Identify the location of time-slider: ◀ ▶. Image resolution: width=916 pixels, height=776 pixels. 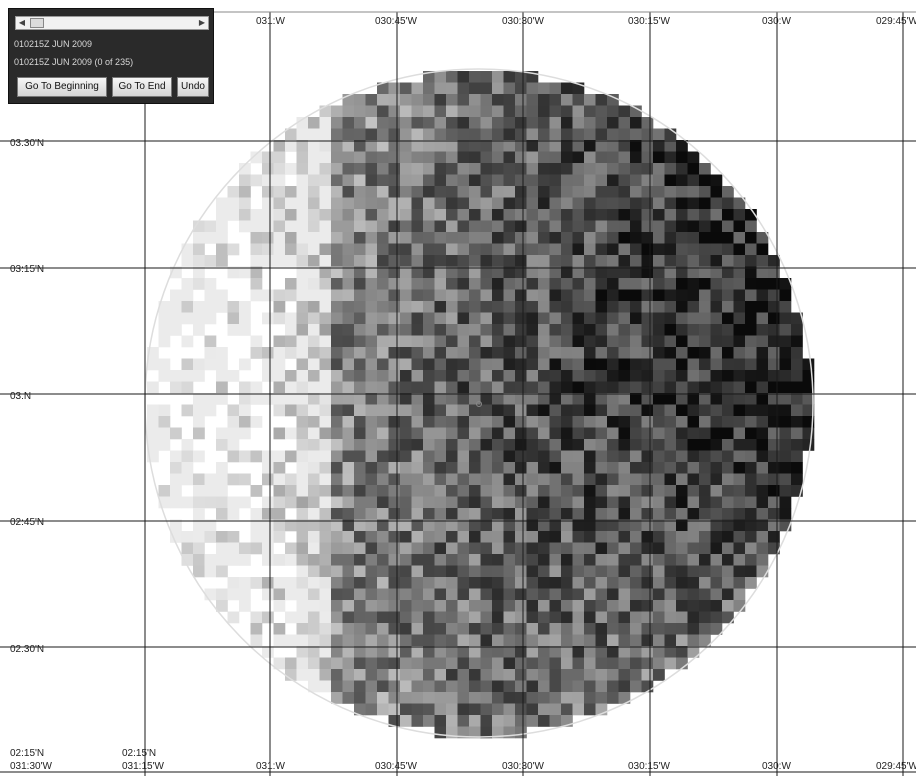
(112, 23).